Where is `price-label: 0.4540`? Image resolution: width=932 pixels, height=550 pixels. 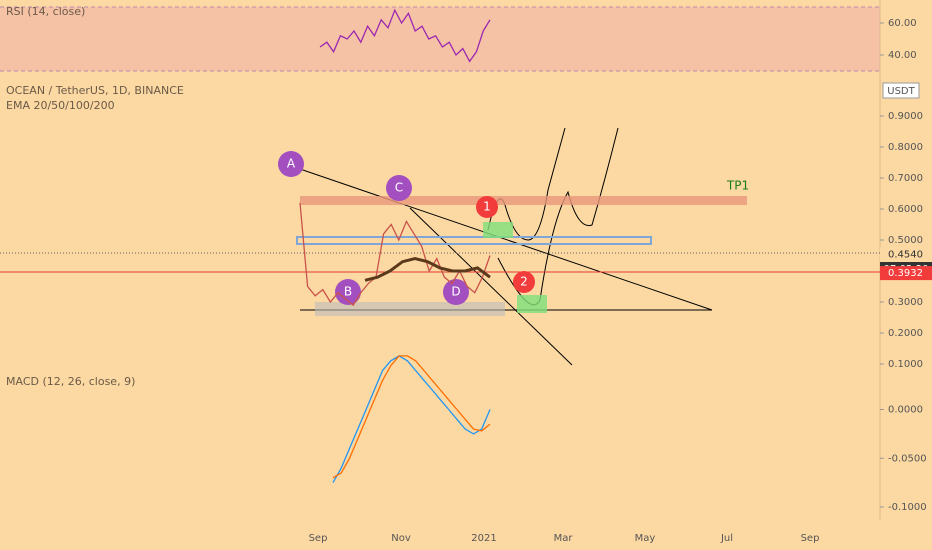 price-label: 0.4540 is located at coordinates (905, 254).